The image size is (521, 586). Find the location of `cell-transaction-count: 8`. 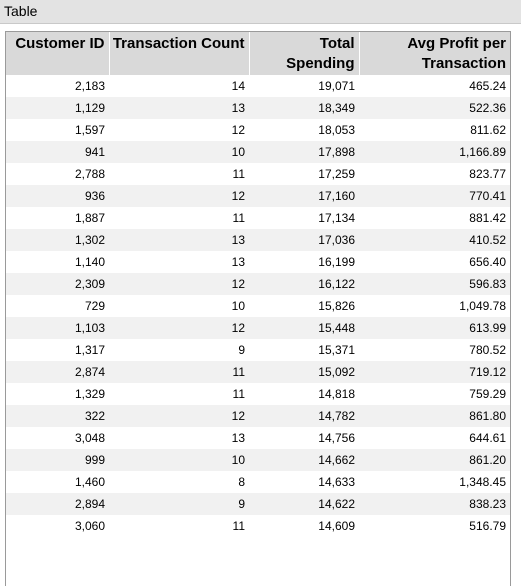

cell-transaction-count: 8 is located at coordinates (241, 482).